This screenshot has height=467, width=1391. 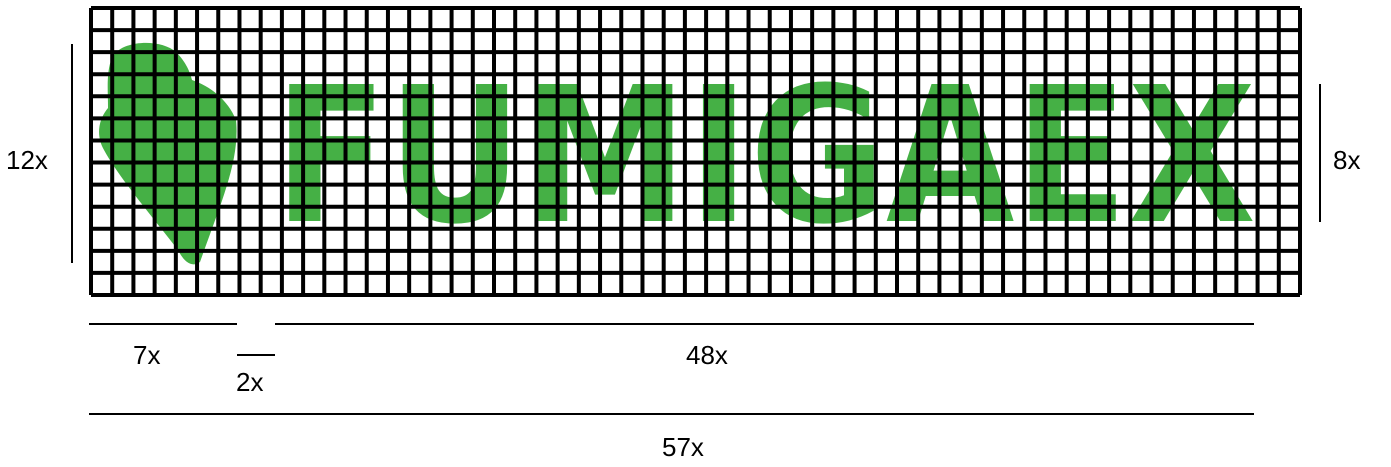 I want to click on total-width-label: 57x, so click(x=683, y=447).